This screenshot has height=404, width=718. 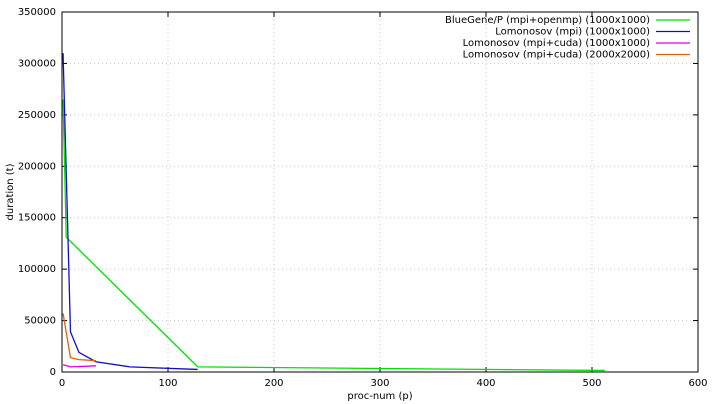 What do you see at coordinates (547, 20) in the screenshot?
I see `legend-label: BlueGene/P (mpi+openmp) (1000x1000)` at bounding box center [547, 20].